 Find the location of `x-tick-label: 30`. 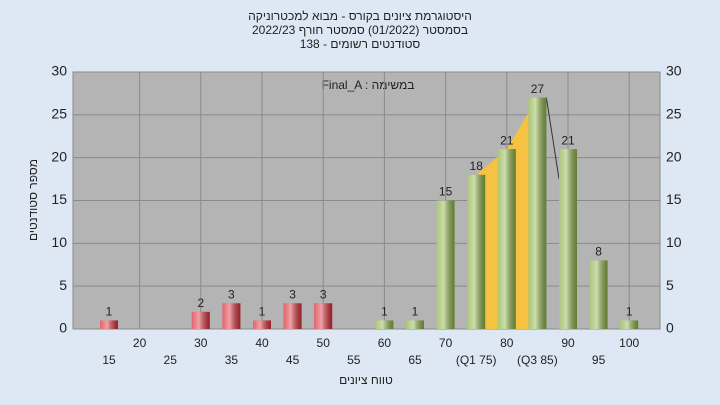

x-tick-label: 30 is located at coordinates (201, 343).